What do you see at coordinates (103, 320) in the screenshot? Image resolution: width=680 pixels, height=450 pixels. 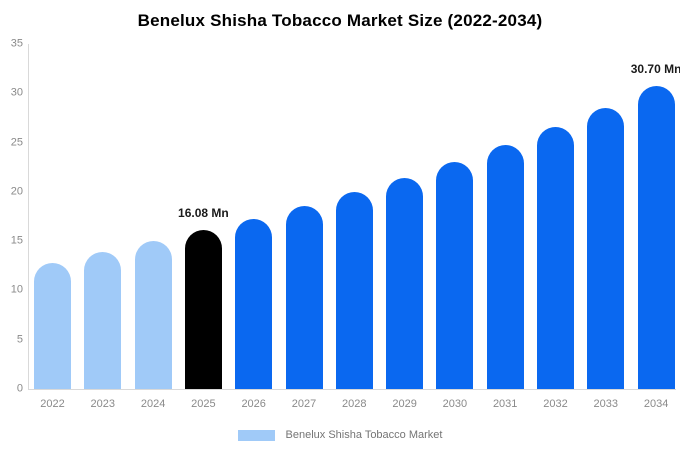 I see `bar-2023` at bounding box center [103, 320].